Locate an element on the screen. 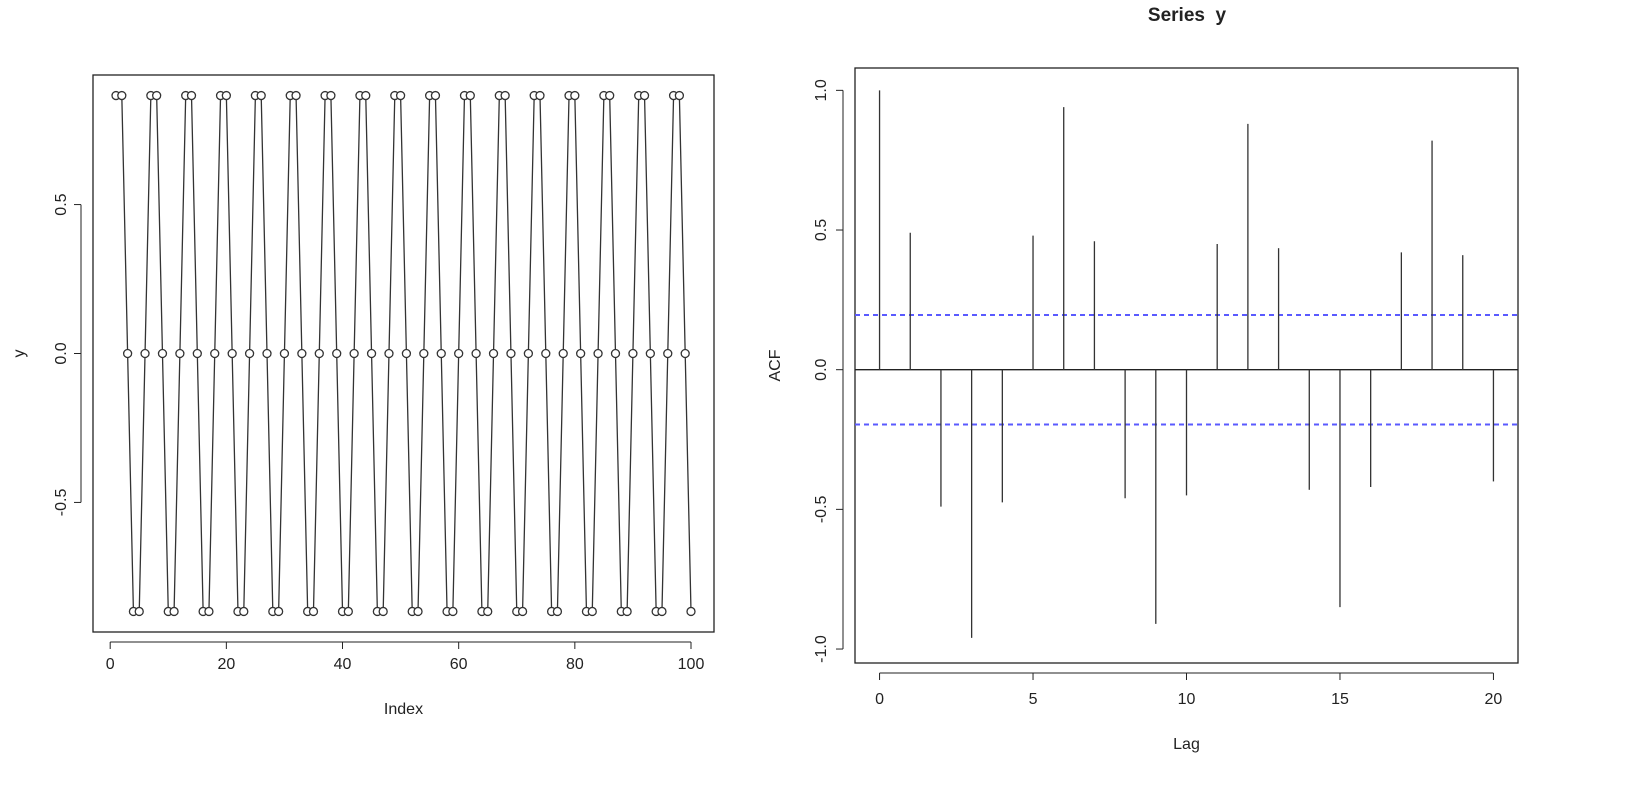 The width and height of the screenshot is (1632, 800). y-tick-label: 1.0 is located at coordinates (821, 90).